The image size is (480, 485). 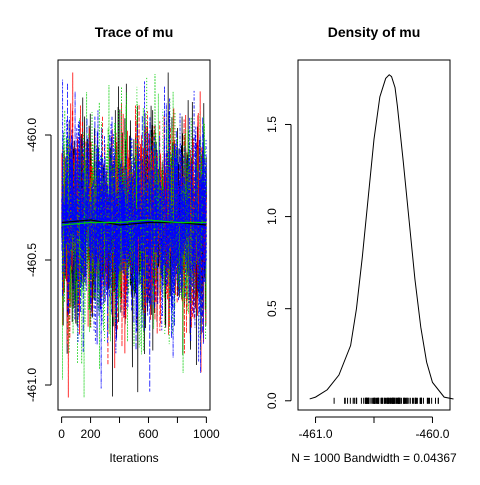 I want to click on trace-y-tick-label: -460.5, so click(x=32, y=260).